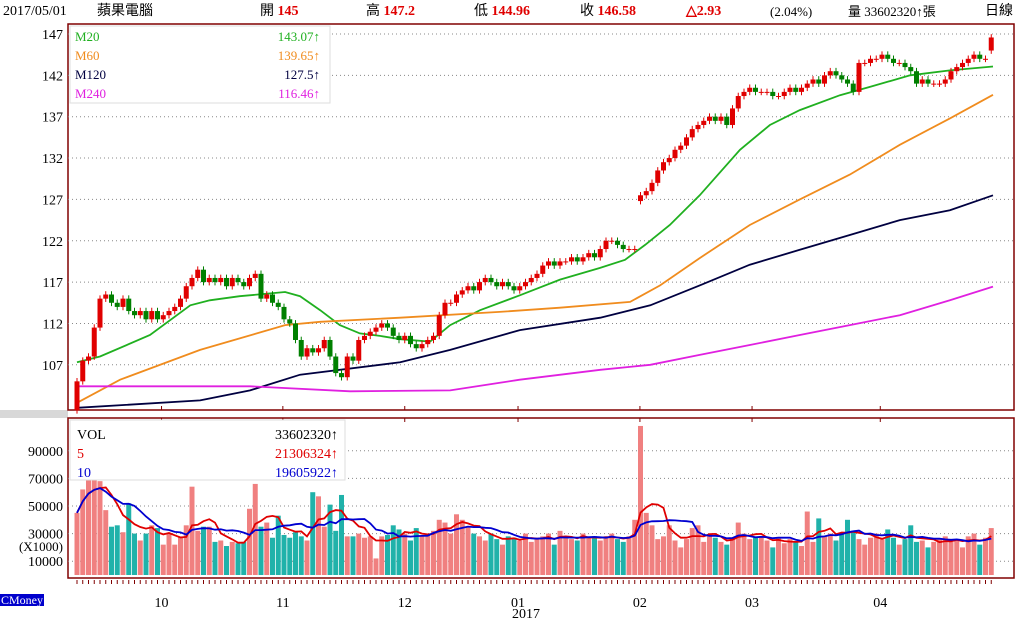 Image resolution: width=1016 pixels, height=621 pixels. I want to click on period-selector: 日線, so click(999, 11).